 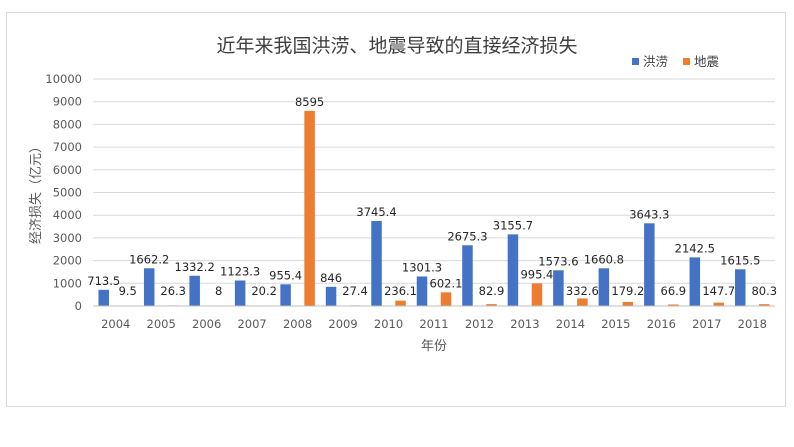 What do you see at coordinates (67, 193) in the screenshot?
I see `y-tick-label: 5000` at bounding box center [67, 193].